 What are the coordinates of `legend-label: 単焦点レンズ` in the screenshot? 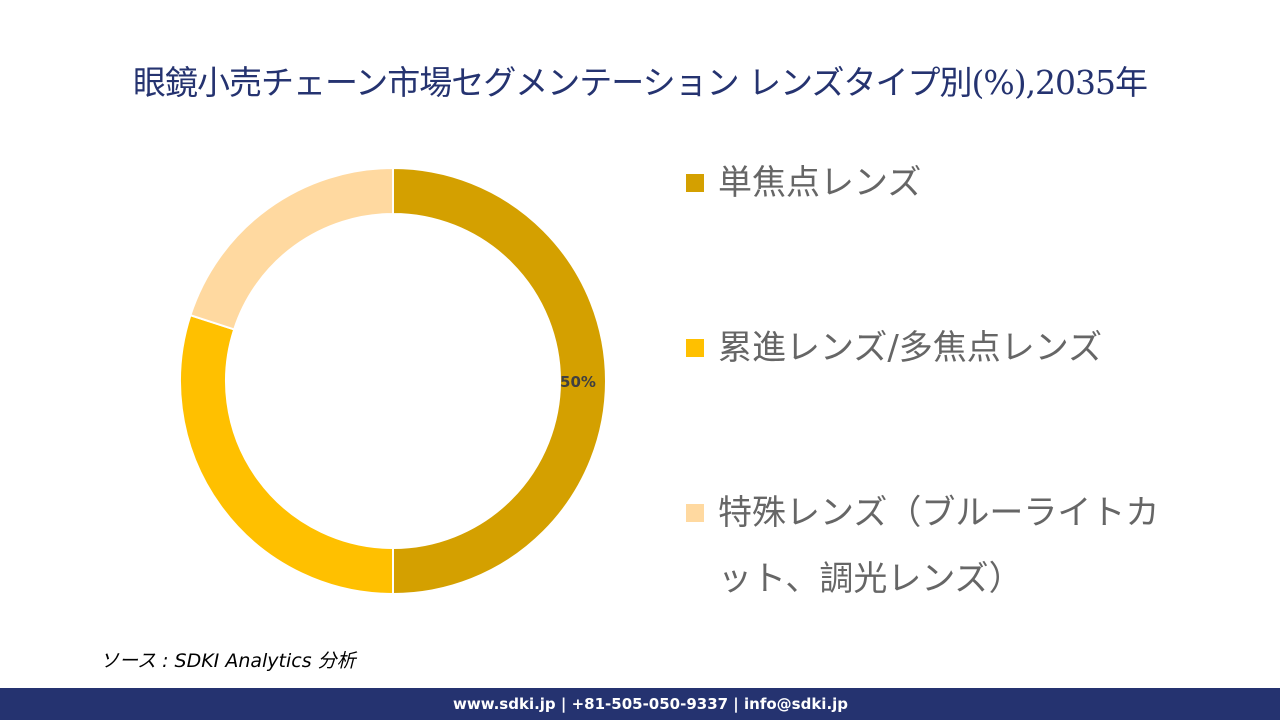 It's located at (820, 183).